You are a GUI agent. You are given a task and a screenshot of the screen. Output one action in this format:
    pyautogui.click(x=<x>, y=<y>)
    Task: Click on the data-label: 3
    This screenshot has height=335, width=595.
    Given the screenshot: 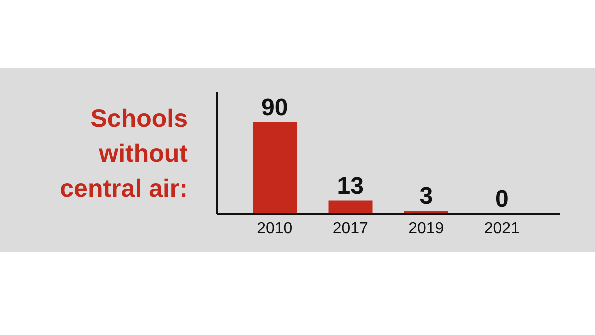 What is the action you would take?
    pyautogui.click(x=427, y=196)
    